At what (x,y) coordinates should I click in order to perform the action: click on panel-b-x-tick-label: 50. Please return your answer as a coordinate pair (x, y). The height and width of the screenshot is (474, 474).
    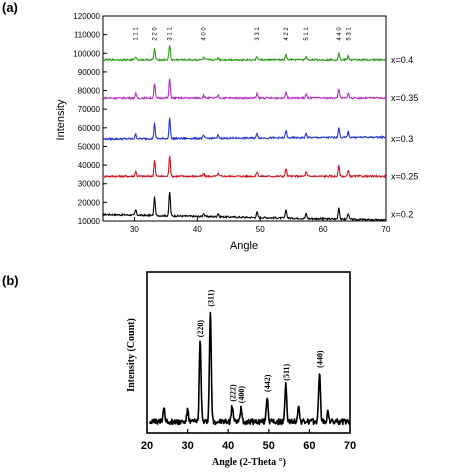
    Looking at the image, I should click on (269, 446).